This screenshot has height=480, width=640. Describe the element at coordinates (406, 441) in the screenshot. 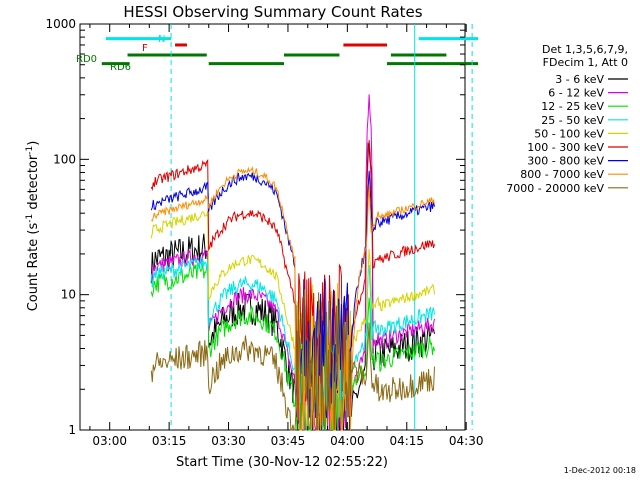

I see `x-tick-label: 04:15` at that location.